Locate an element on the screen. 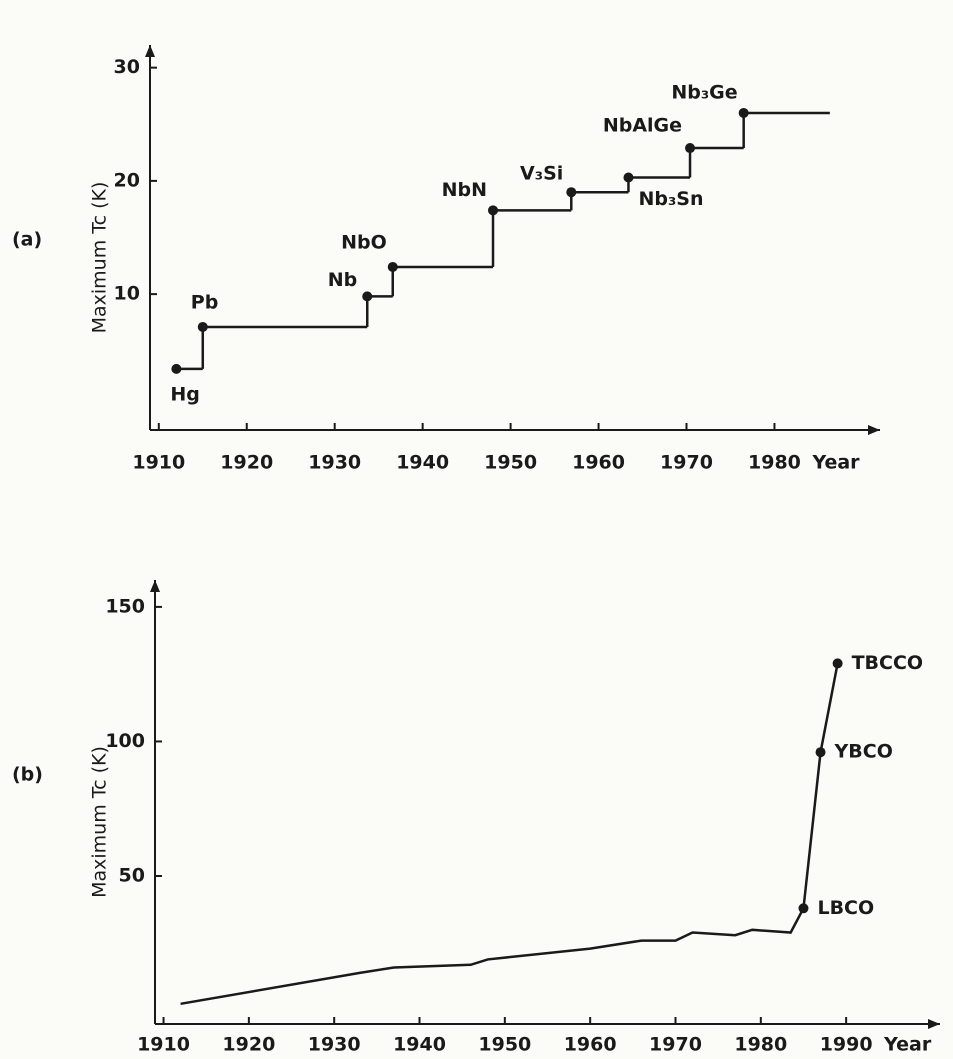 This screenshot has width=953, height=1059. point-label: NbN is located at coordinates (464, 190).